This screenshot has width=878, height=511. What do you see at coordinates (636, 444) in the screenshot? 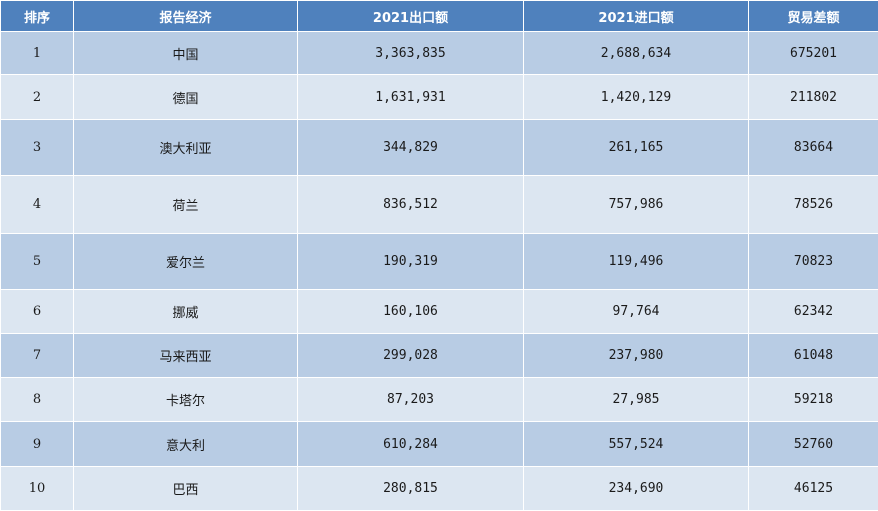
I see `cell-import: 557,524` at bounding box center [636, 444].